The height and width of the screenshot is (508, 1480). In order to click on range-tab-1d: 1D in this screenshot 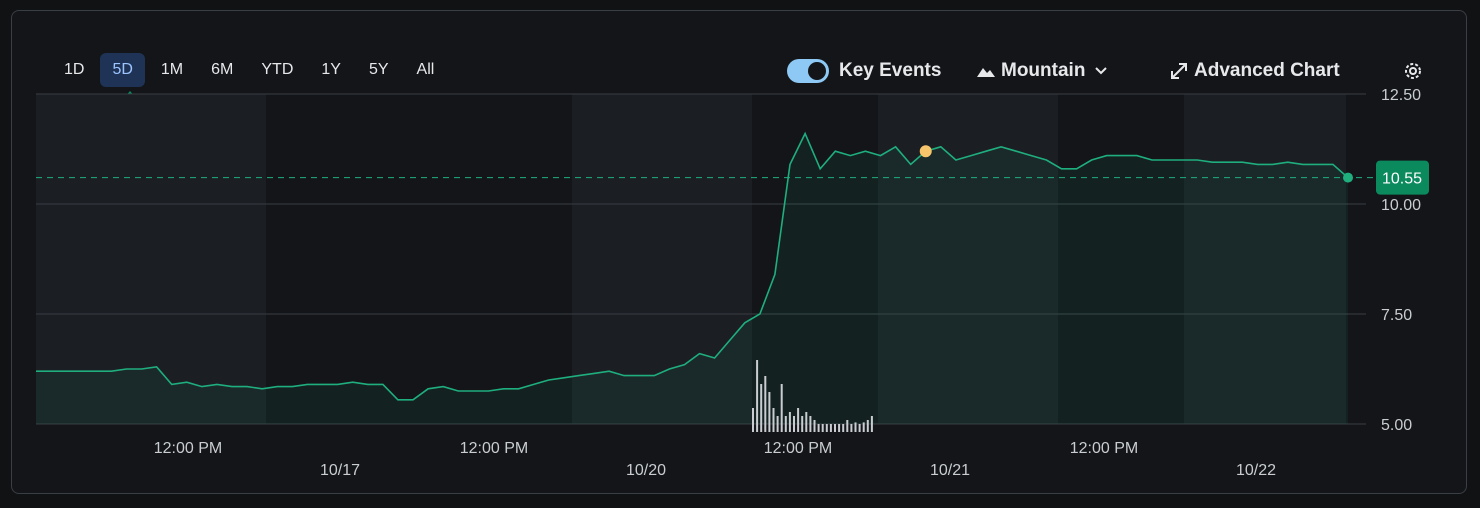, I will do `click(74, 69)`.